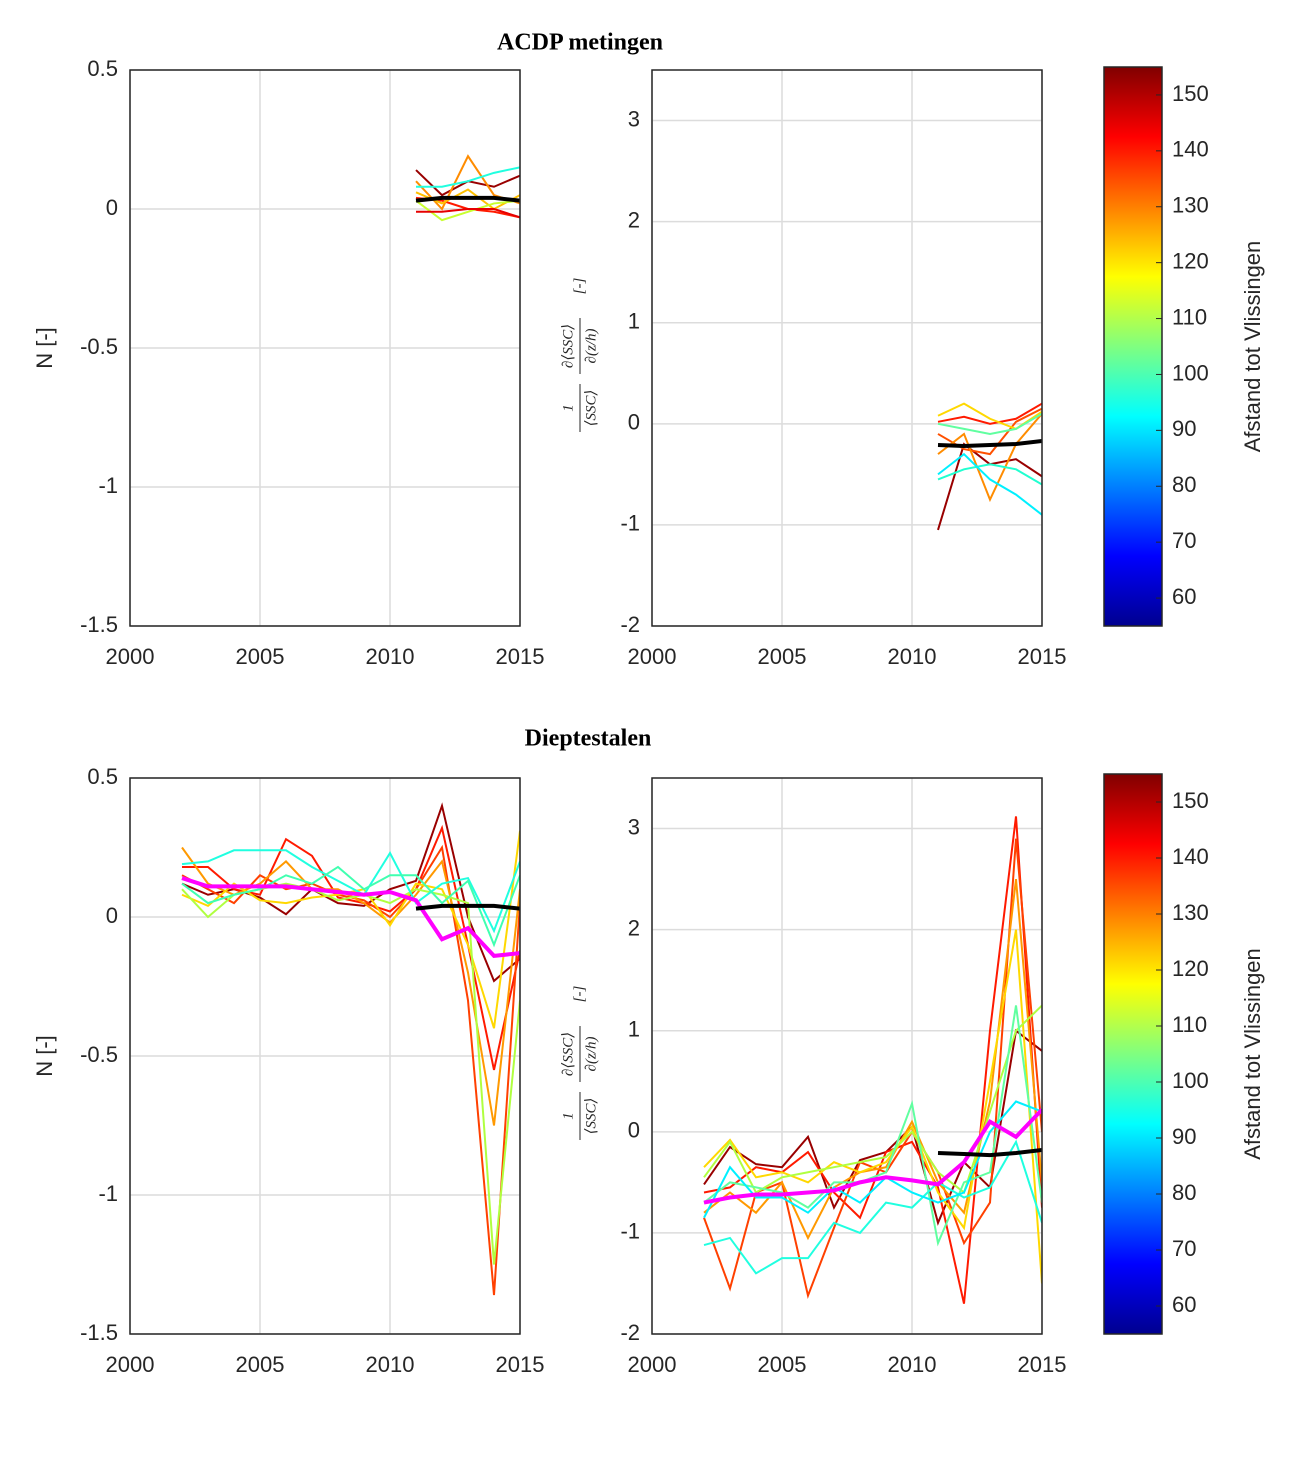 The height and width of the screenshot is (1480, 1302). Describe the element at coordinates (568, 1054) in the screenshot. I see `label-part: ∂⟨SSC⟩` at that location.